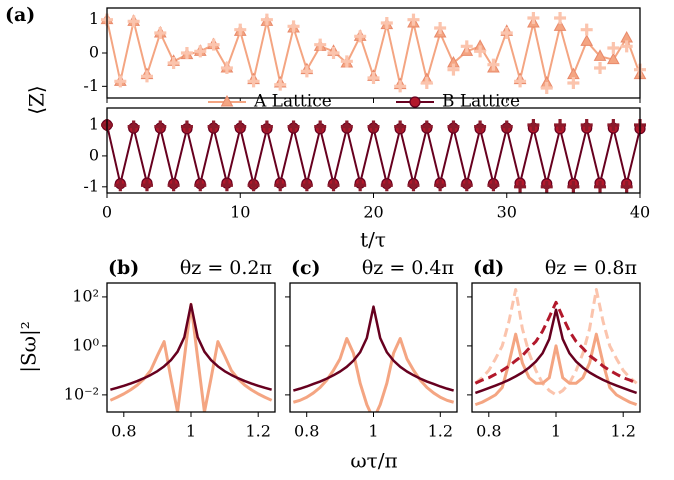  What do you see at coordinates (640, 212) in the screenshot?
I see `x-tick-label: 40` at bounding box center [640, 212].